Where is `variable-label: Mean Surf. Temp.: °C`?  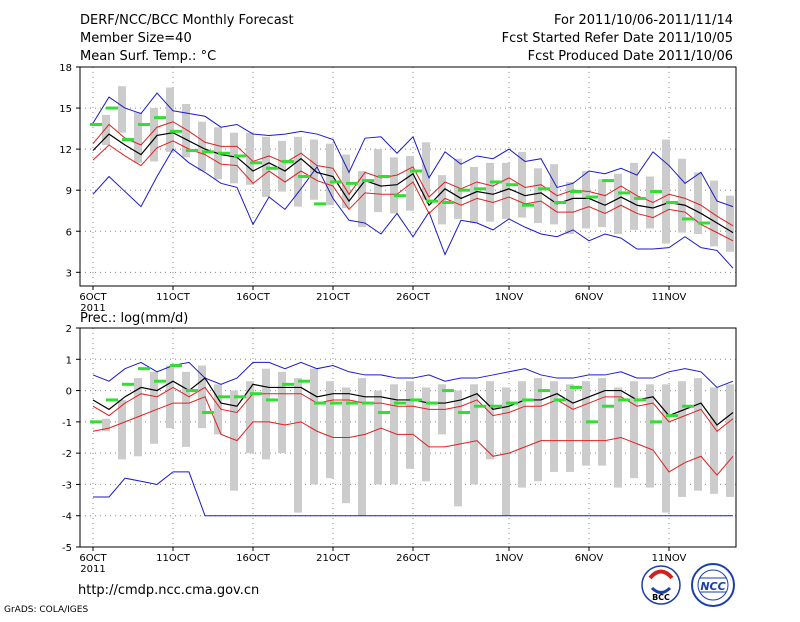
variable-label: Mean Surf. Temp.: °C is located at coordinates (148, 56).